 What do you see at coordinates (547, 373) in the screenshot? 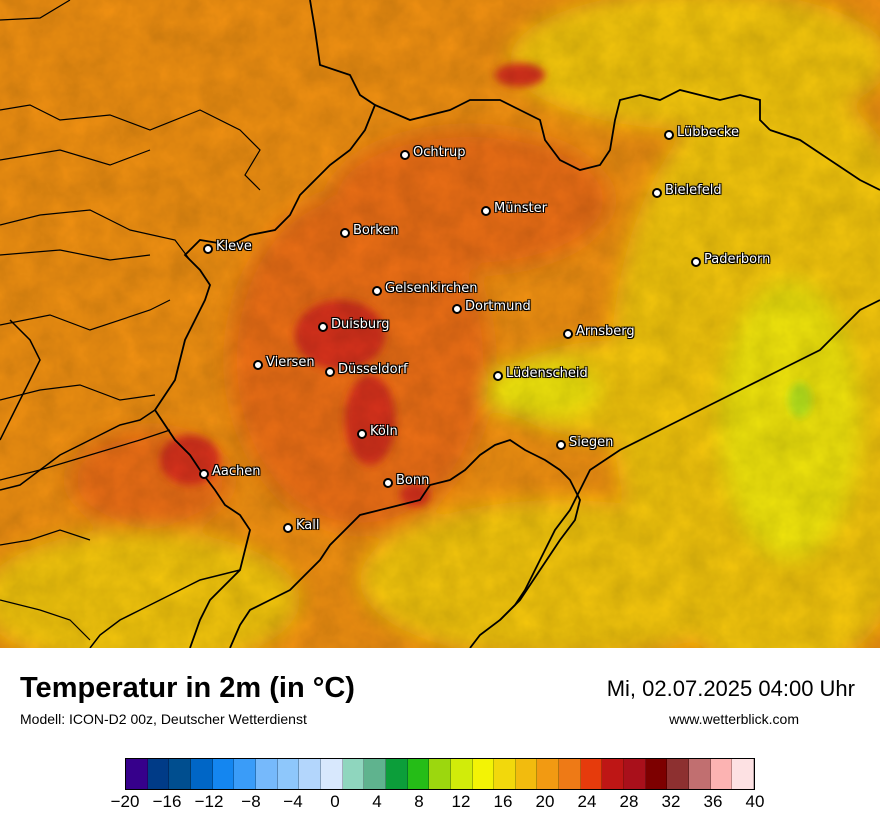
I see `city-label: Lüdenscheid` at bounding box center [547, 373].